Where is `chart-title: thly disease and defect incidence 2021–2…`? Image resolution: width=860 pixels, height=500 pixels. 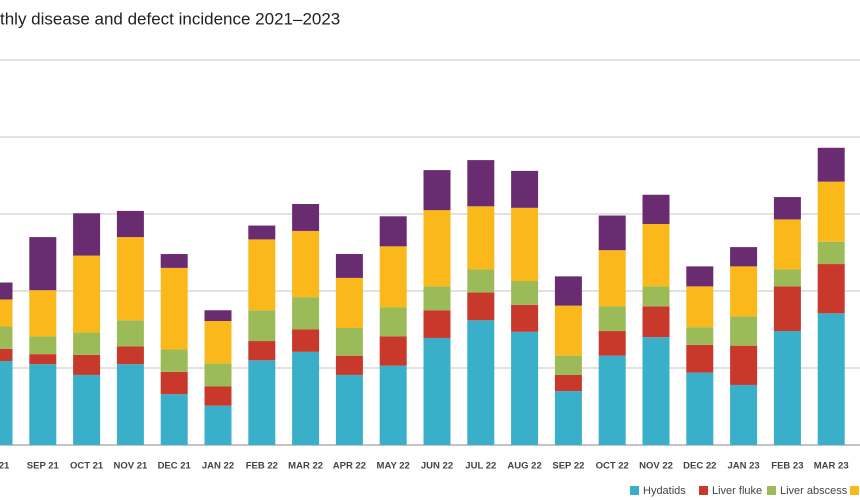
chart-title: thly disease and defect incidence 2021–2… is located at coordinates (170, 18).